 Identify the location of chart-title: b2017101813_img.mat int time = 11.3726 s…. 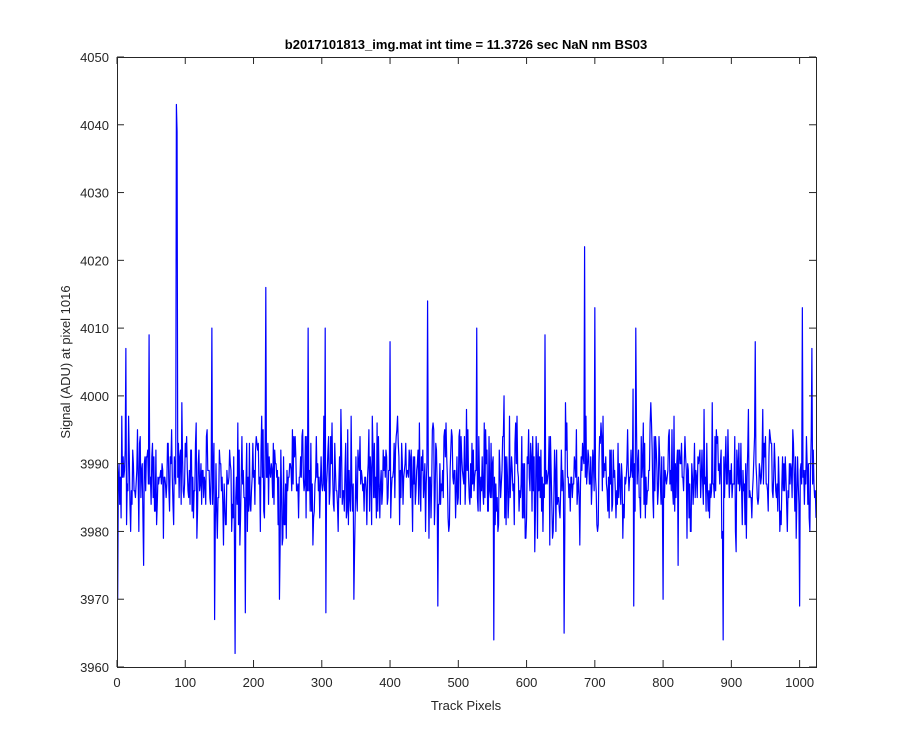
(466, 44).